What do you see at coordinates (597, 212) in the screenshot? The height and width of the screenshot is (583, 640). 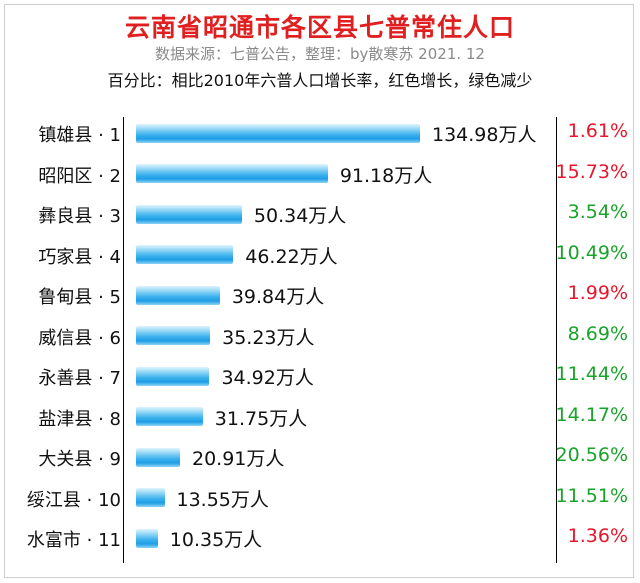 I see `growth-rate-label: 3.54%` at bounding box center [597, 212].